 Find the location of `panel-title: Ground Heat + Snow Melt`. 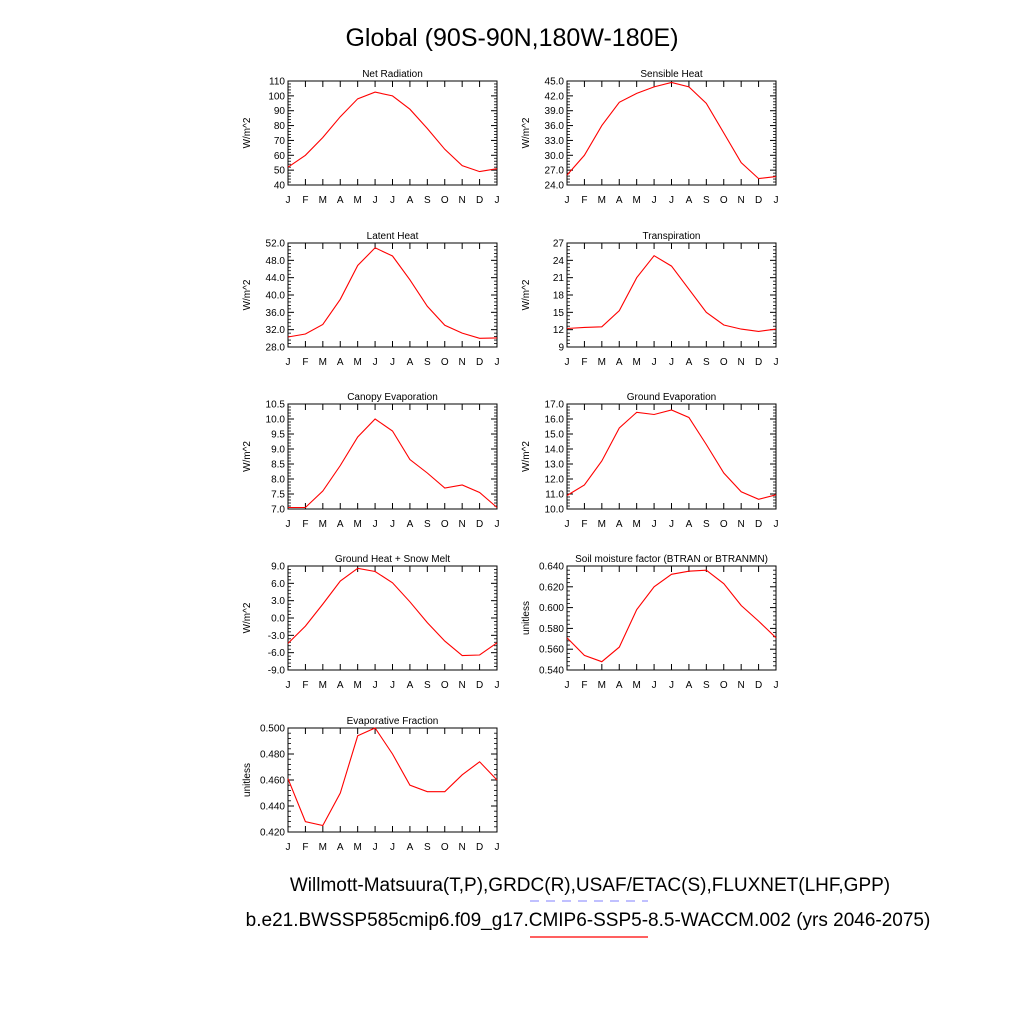

panel-title: Ground Heat + Snow Melt is located at coordinates (393, 559).